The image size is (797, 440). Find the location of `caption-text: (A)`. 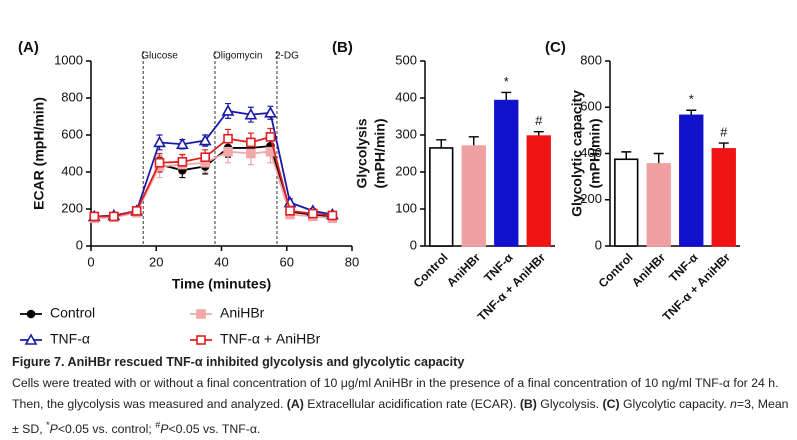

caption-text: (A) is located at coordinates (295, 404).